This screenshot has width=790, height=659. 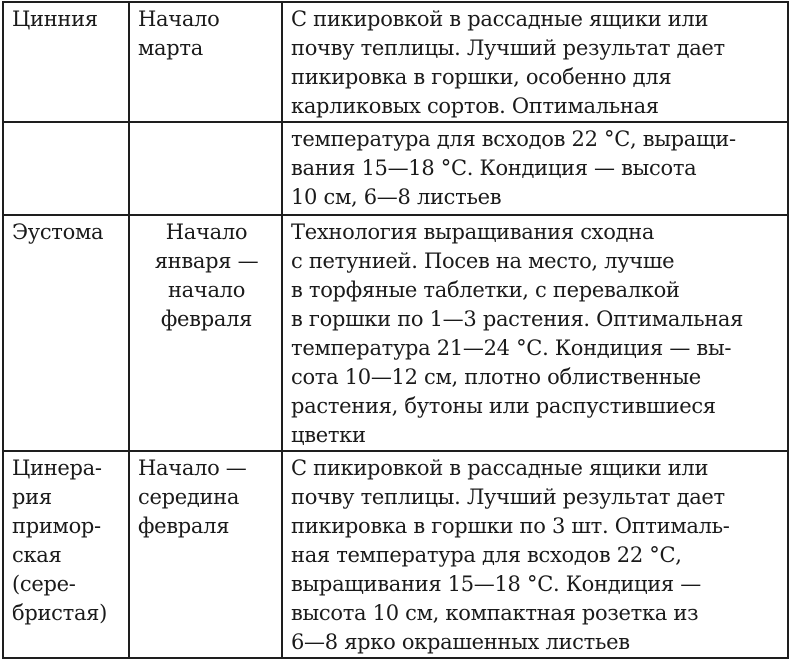 I want to click on plant-cell, so click(x=66, y=168).